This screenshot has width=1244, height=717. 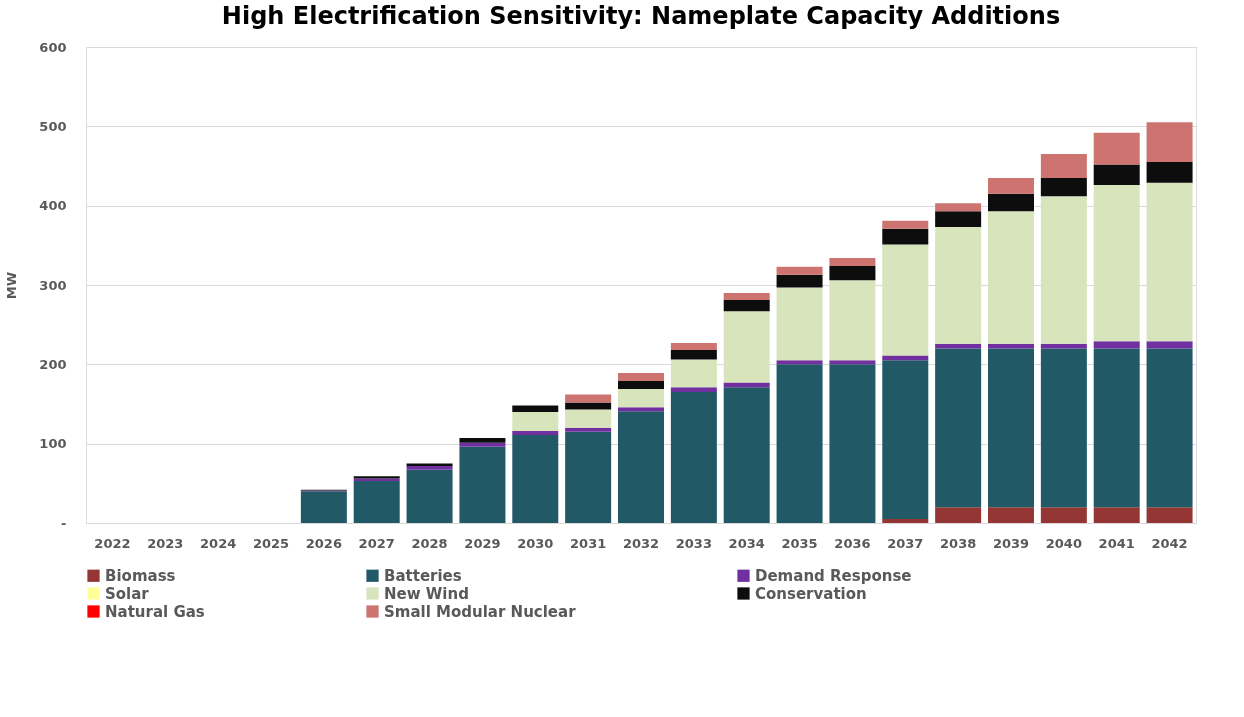 What do you see at coordinates (53, 206) in the screenshot?
I see `y-tick-label: 400` at bounding box center [53, 206].